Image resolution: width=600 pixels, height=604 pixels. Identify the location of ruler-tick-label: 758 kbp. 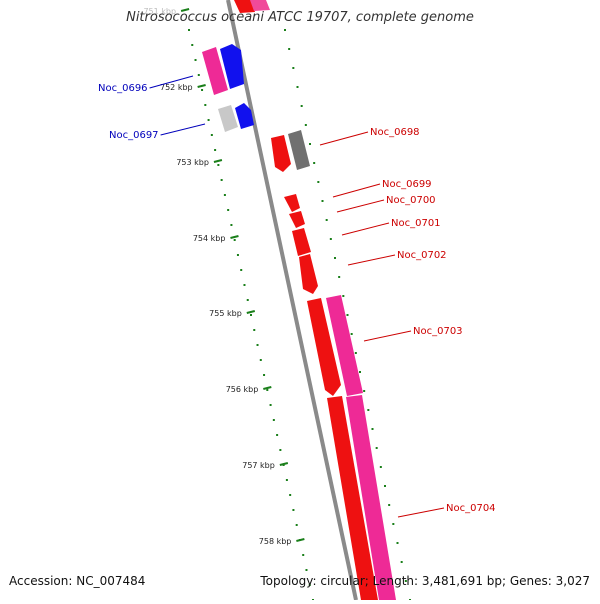
(275, 541).